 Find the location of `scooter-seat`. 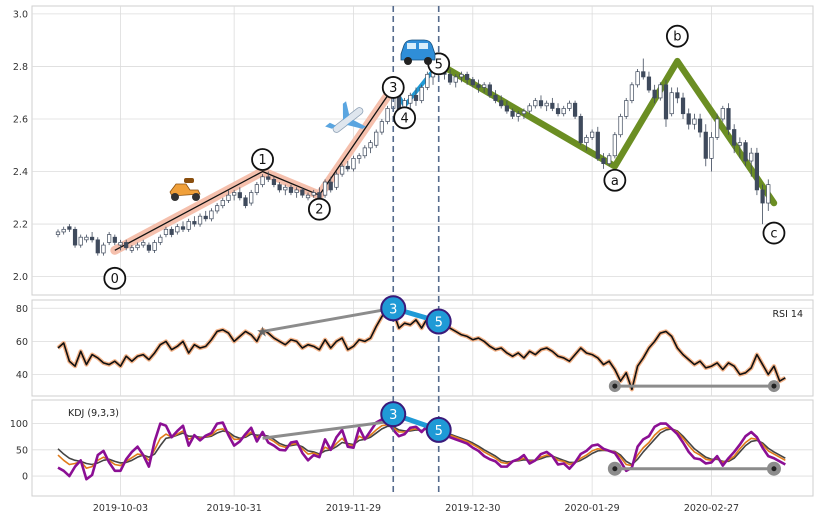

scooter-seat is located at coordinates (189, 180).